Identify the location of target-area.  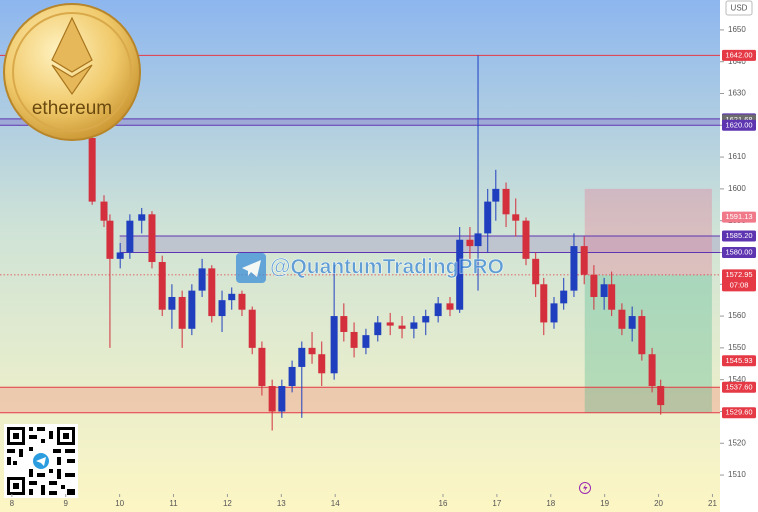
(648, 343).